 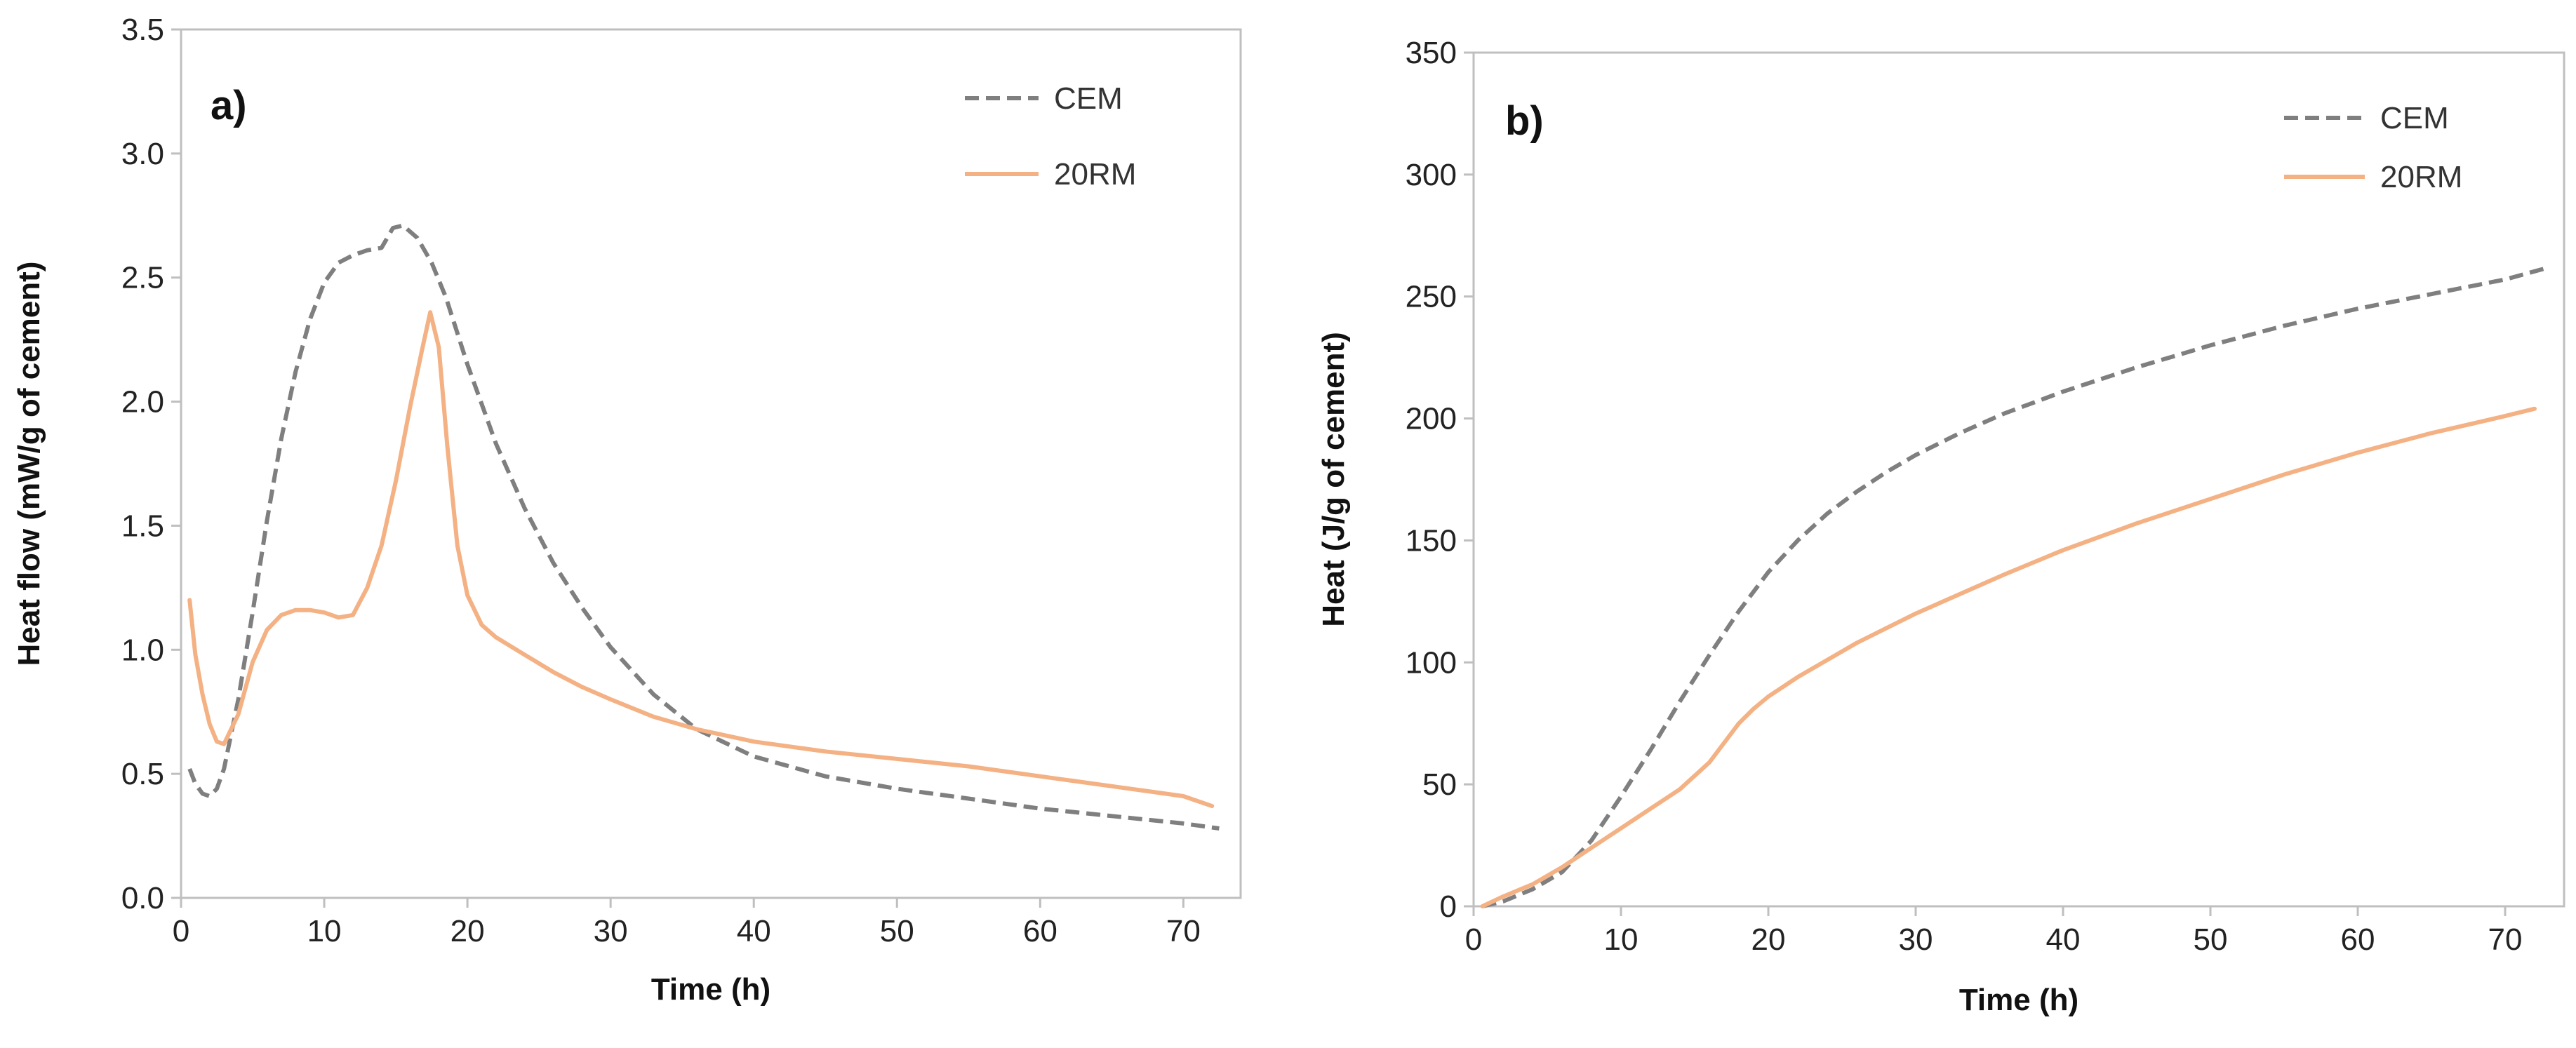 I want to click on a-x-tick-label: 30, so click(x=611, y=931).